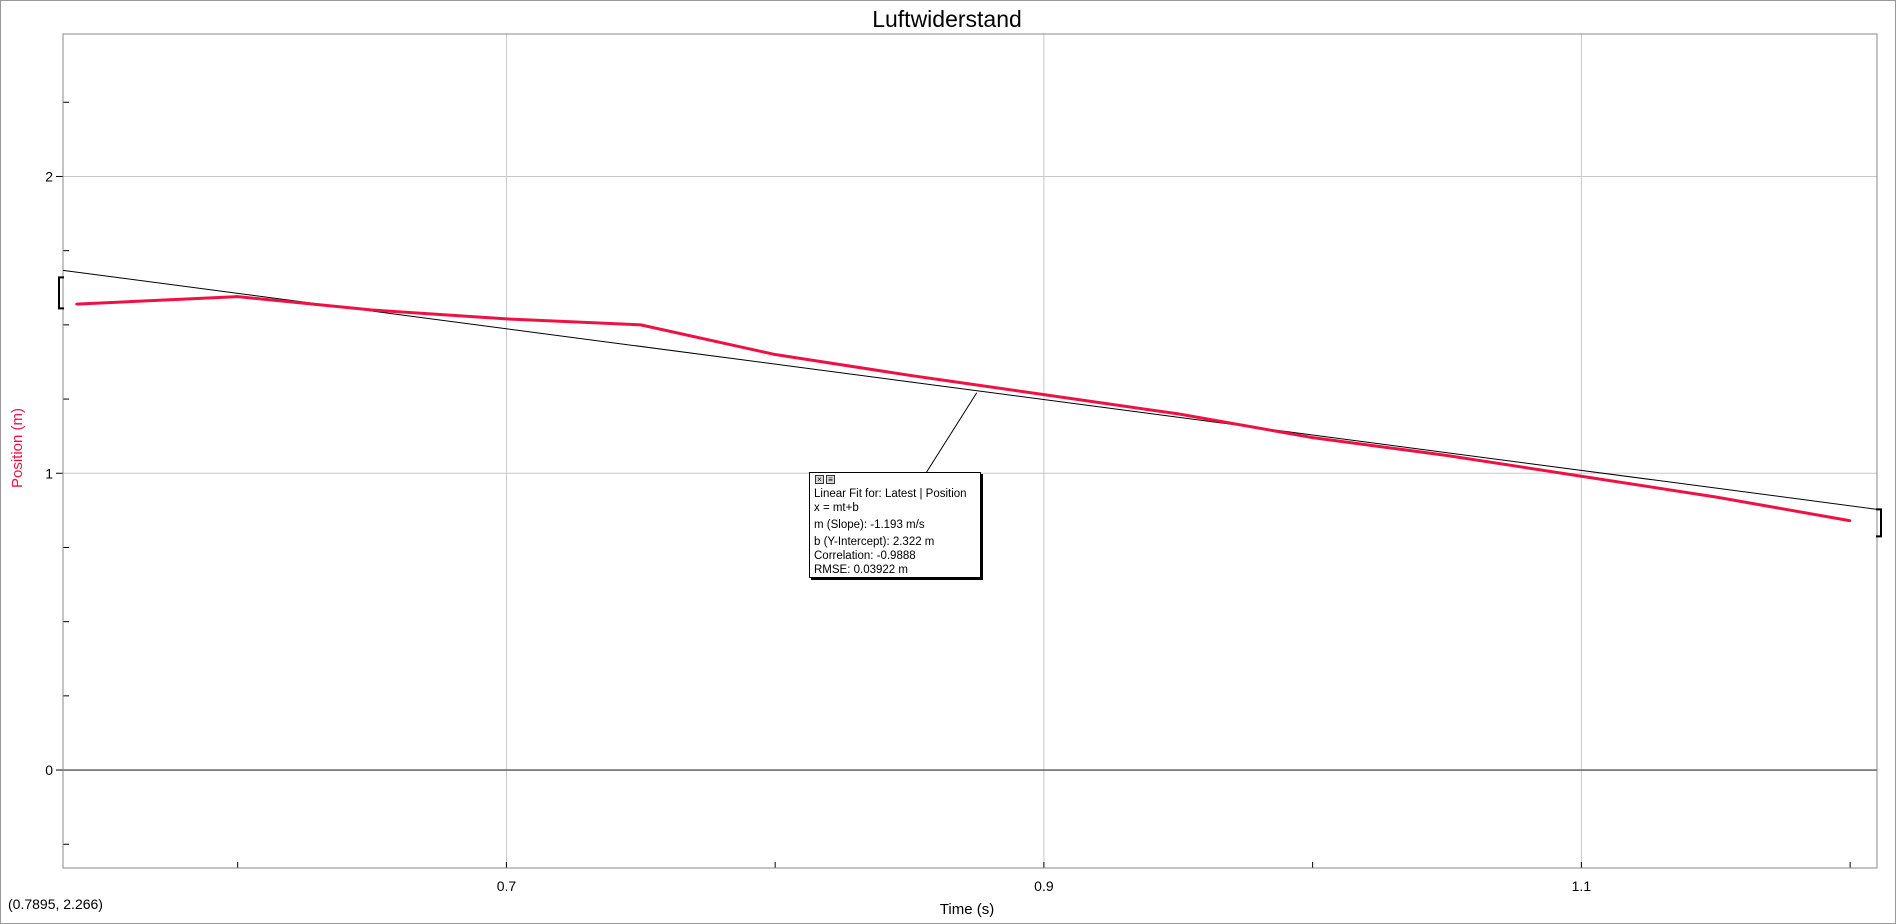 The width and height of the screenshot is (1896, 924). Describe the element at coordinates (17, 448) in the screenshot. I see `y-axis-label: Position (m)` at that location.